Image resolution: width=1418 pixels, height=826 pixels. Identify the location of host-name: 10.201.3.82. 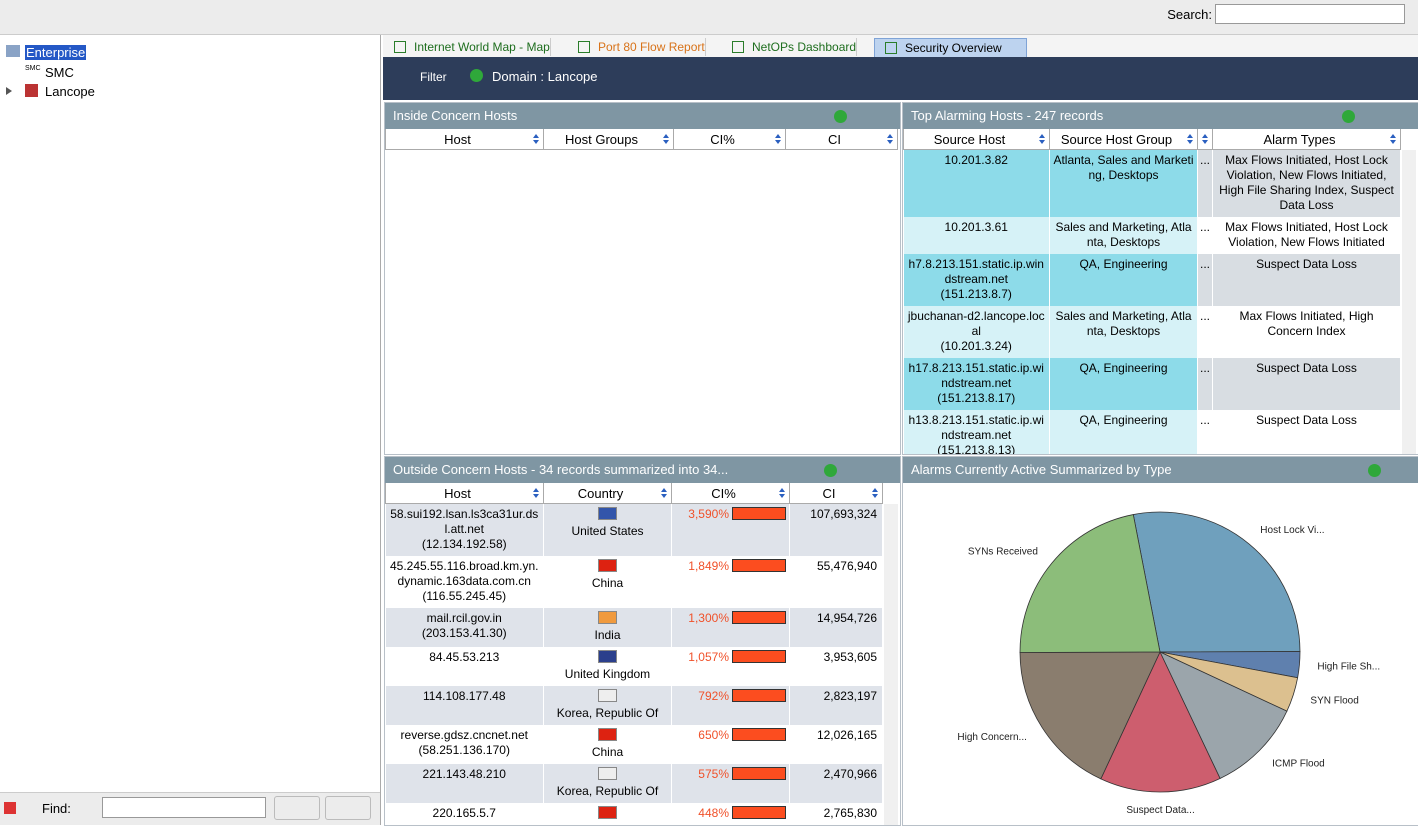
(976, 160).